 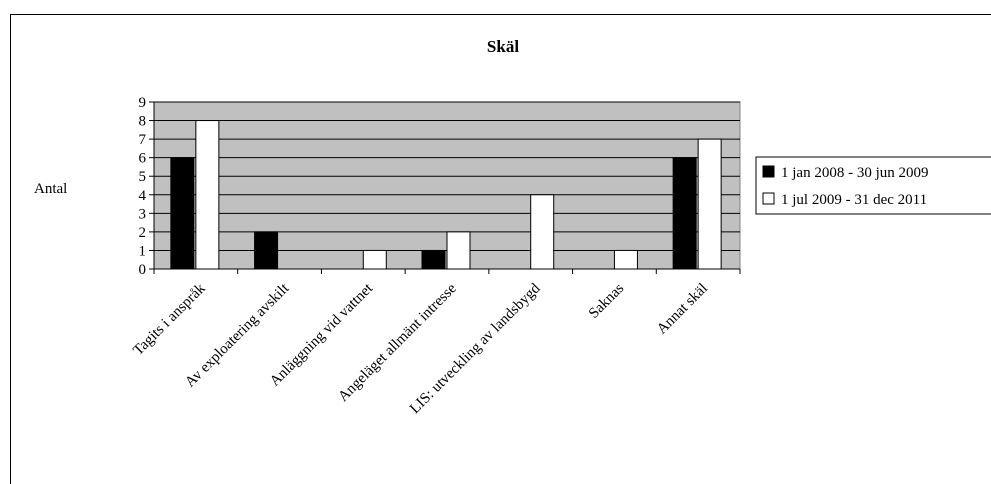 I want to click on y-tick-label: 2, so click(x=143, y=233).